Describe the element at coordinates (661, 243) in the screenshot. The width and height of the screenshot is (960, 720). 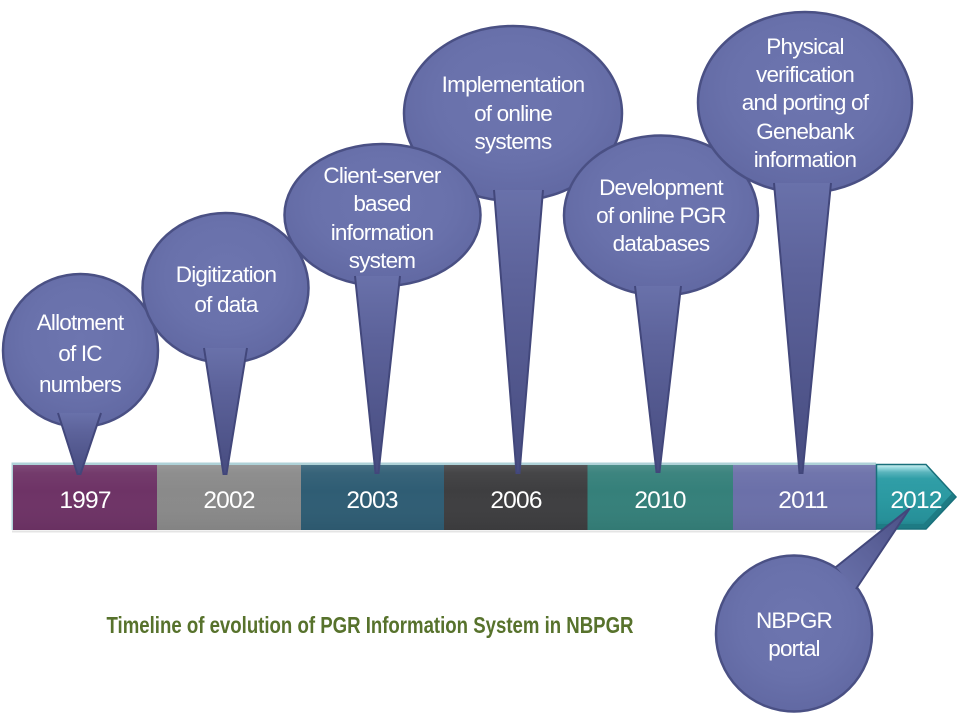
I see `svg-text: databases` at that location.